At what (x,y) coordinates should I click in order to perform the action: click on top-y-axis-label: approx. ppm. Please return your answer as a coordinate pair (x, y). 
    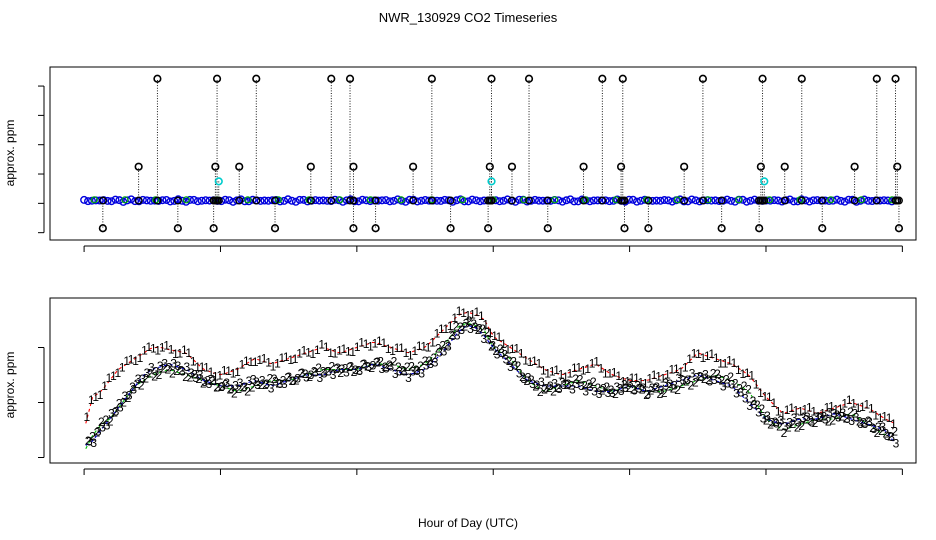
    Looking at the image, I should click on (10, 153).